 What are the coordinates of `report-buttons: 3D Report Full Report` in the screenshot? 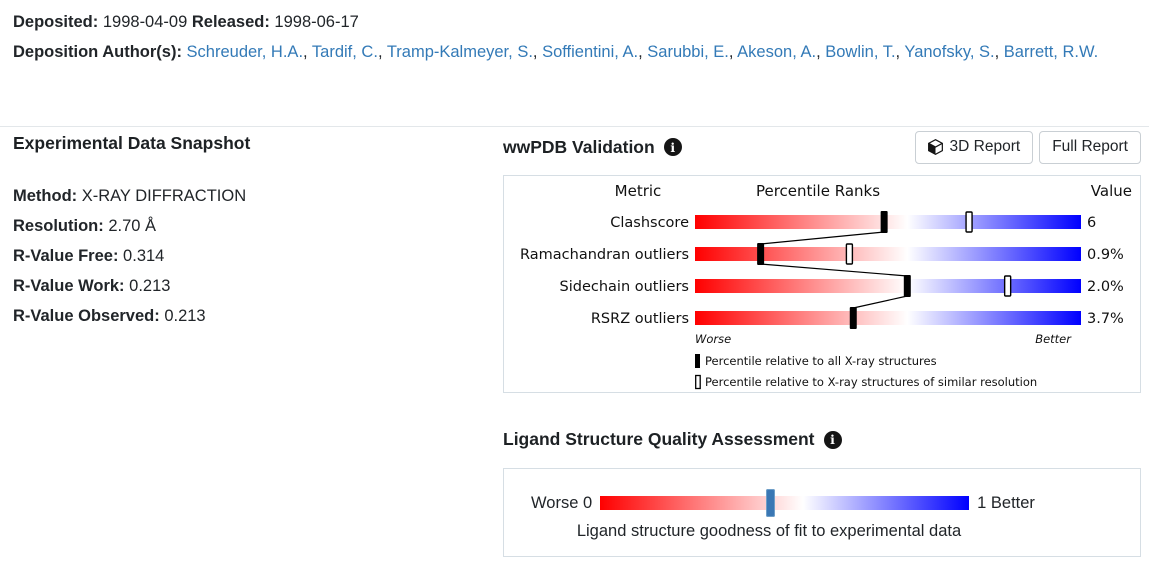 It's located at (1027, 147).